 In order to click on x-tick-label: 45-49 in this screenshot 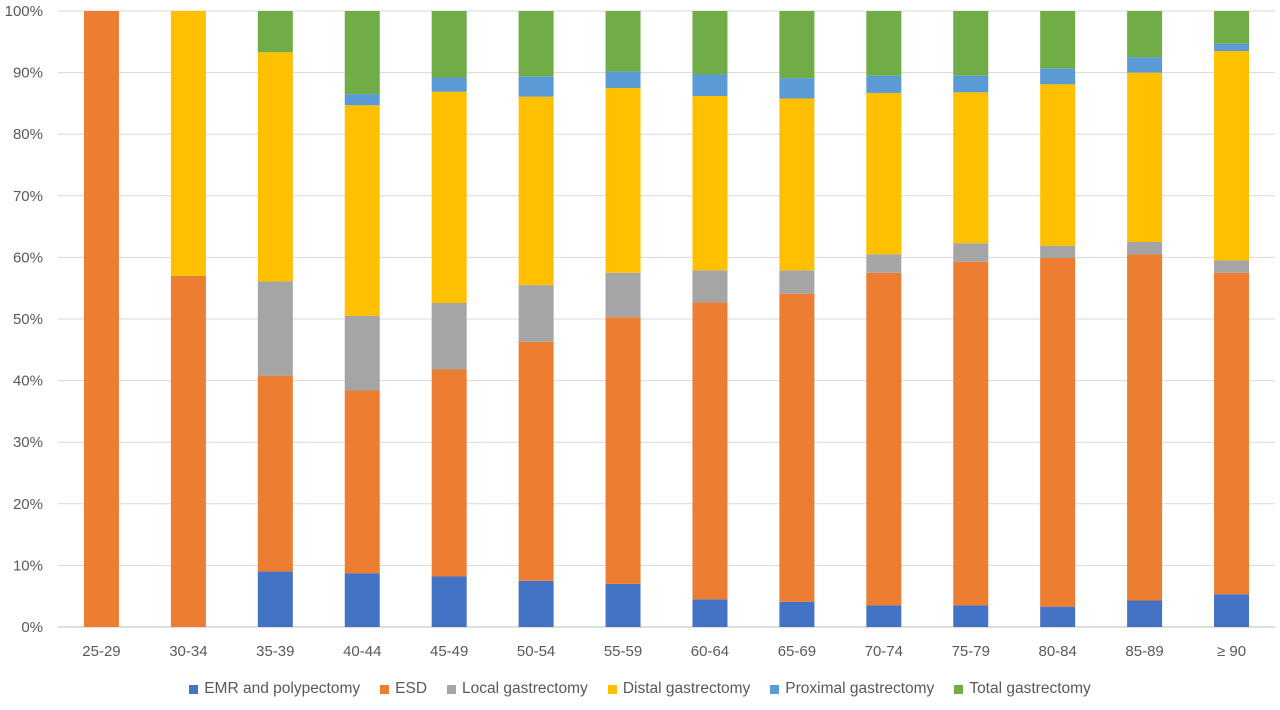, I will do `click(449, 651)`.